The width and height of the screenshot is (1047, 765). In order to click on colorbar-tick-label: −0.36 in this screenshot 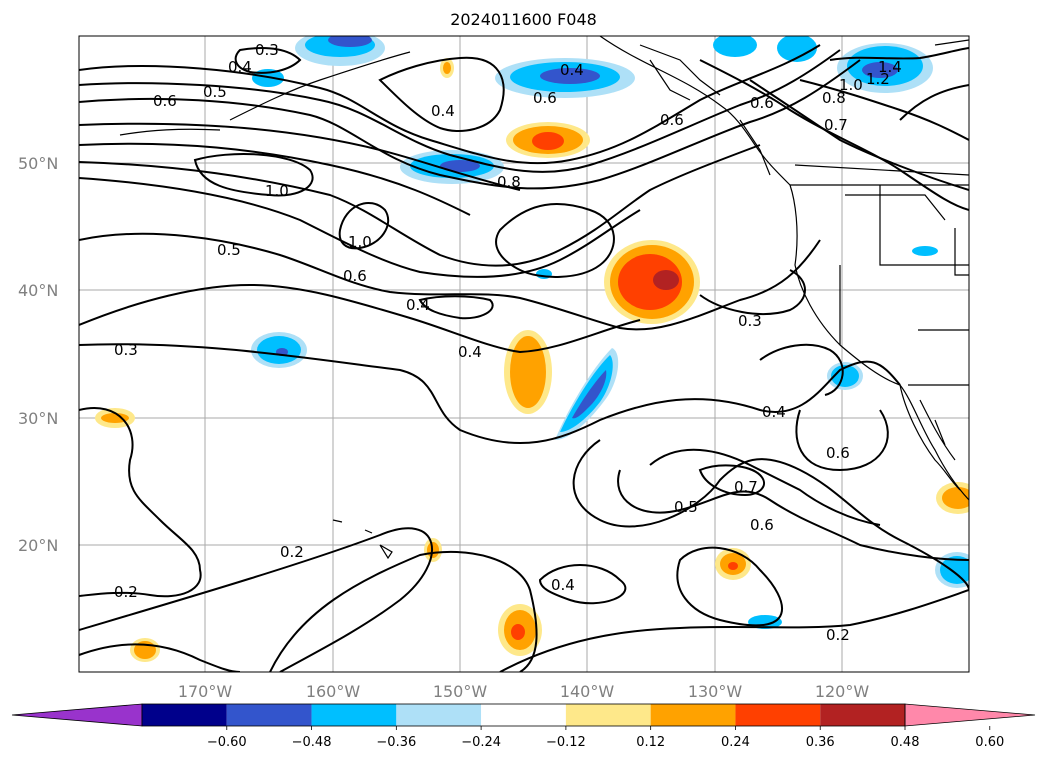, I will do `click(396, 742)`.